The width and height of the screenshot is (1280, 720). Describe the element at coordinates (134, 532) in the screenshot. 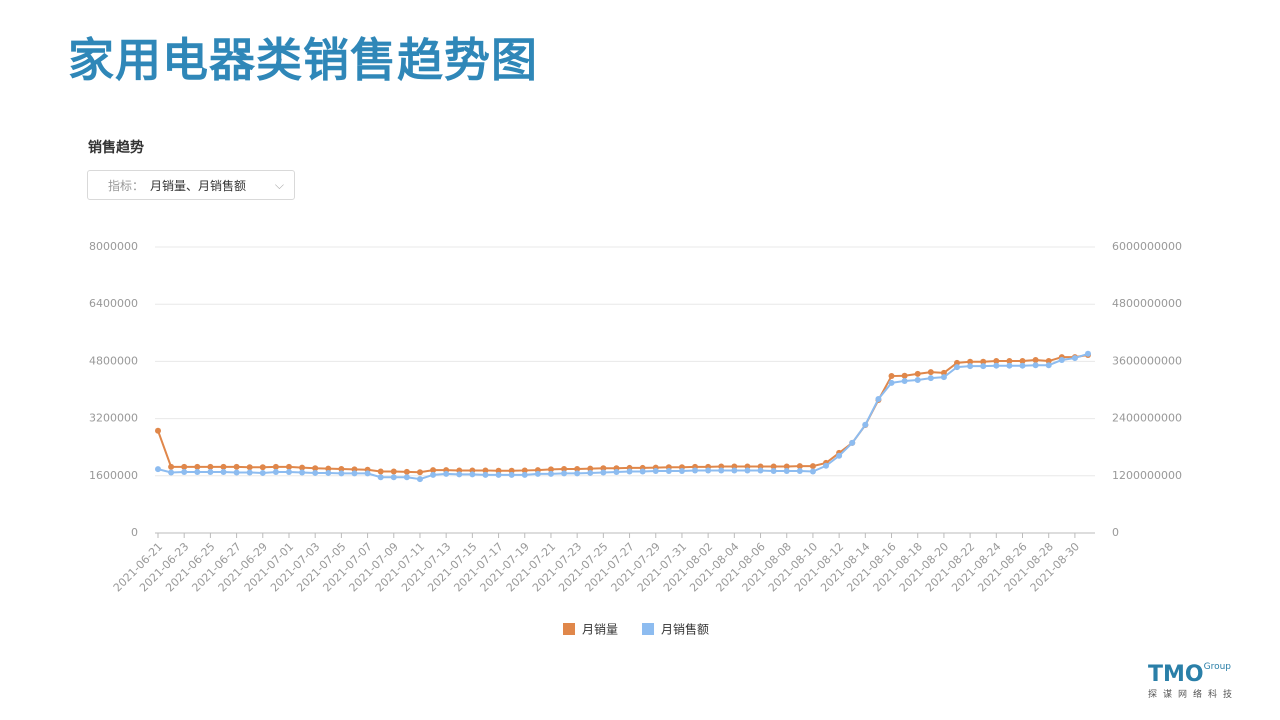

I see `y-tick-label: 0` at that location.